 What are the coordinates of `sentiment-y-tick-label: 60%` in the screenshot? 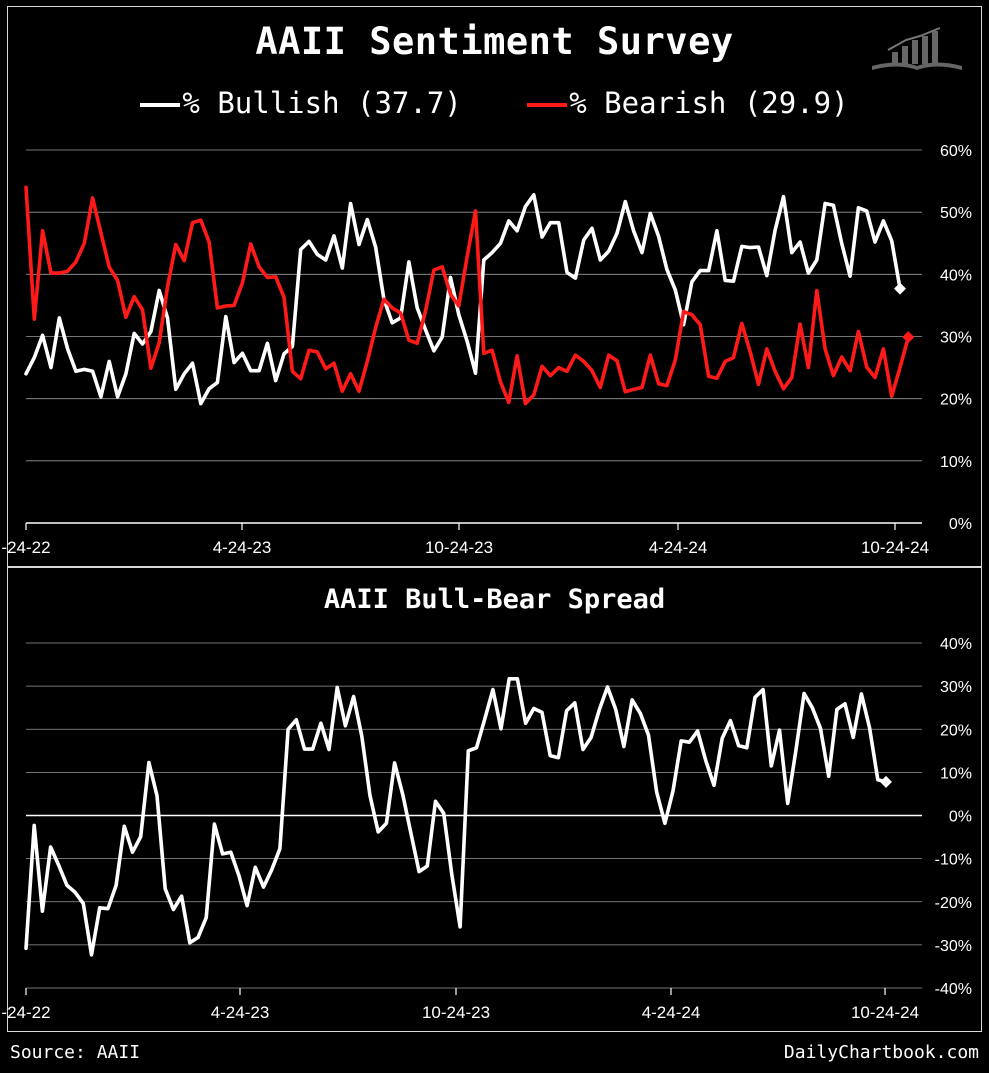 It's located at (956, 151).